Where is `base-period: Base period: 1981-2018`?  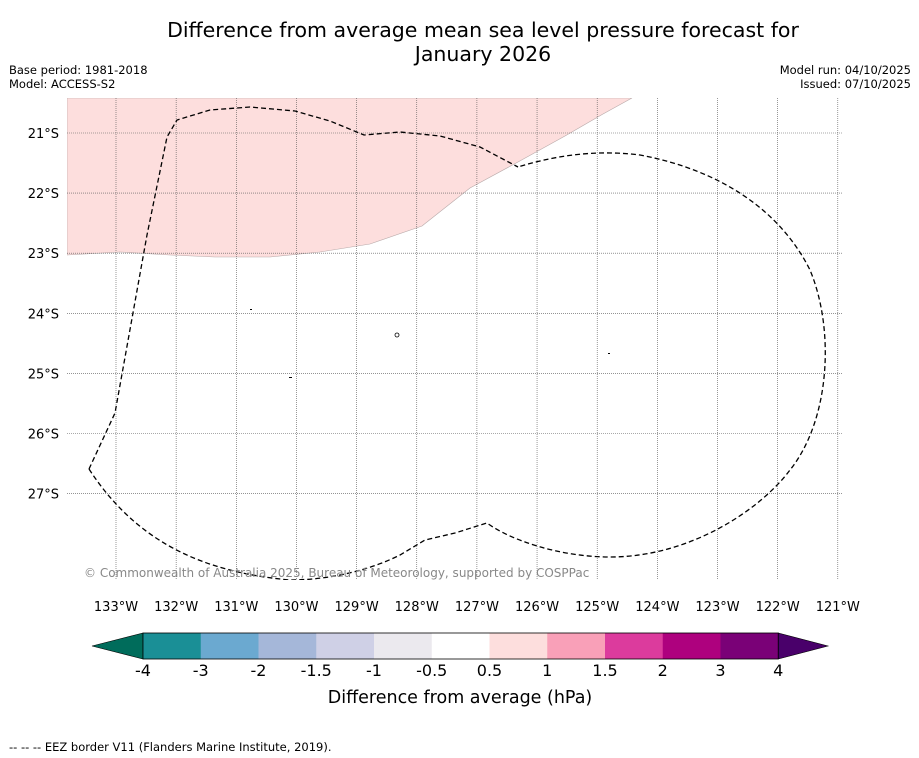
base-period: Base period: 1981-2018 is located at coordinates (78, 70).